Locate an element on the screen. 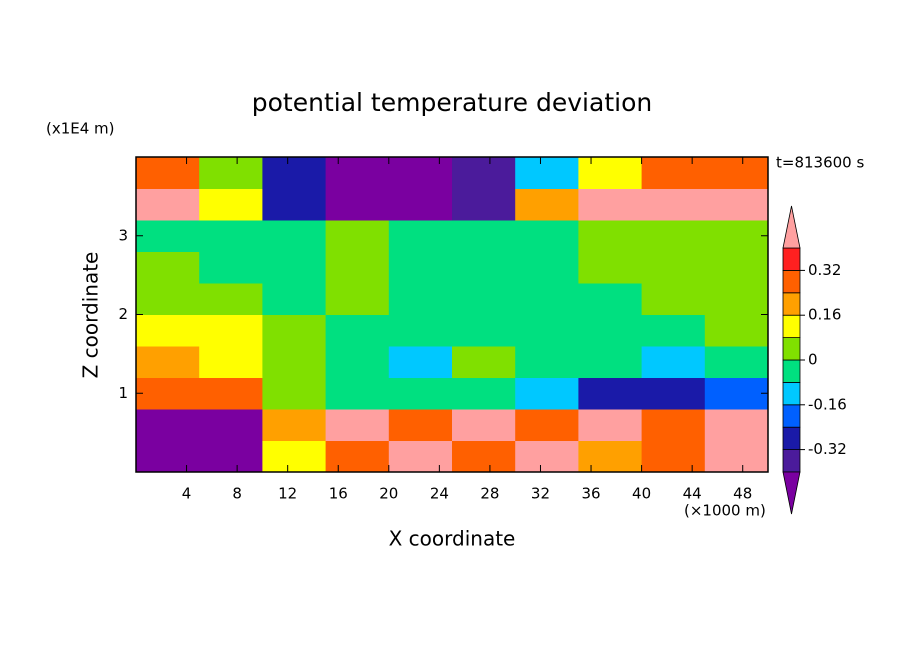 The width and height of the screenshot is (904, 654). y-tick-label: 2 is located at coordinates (123, 314).